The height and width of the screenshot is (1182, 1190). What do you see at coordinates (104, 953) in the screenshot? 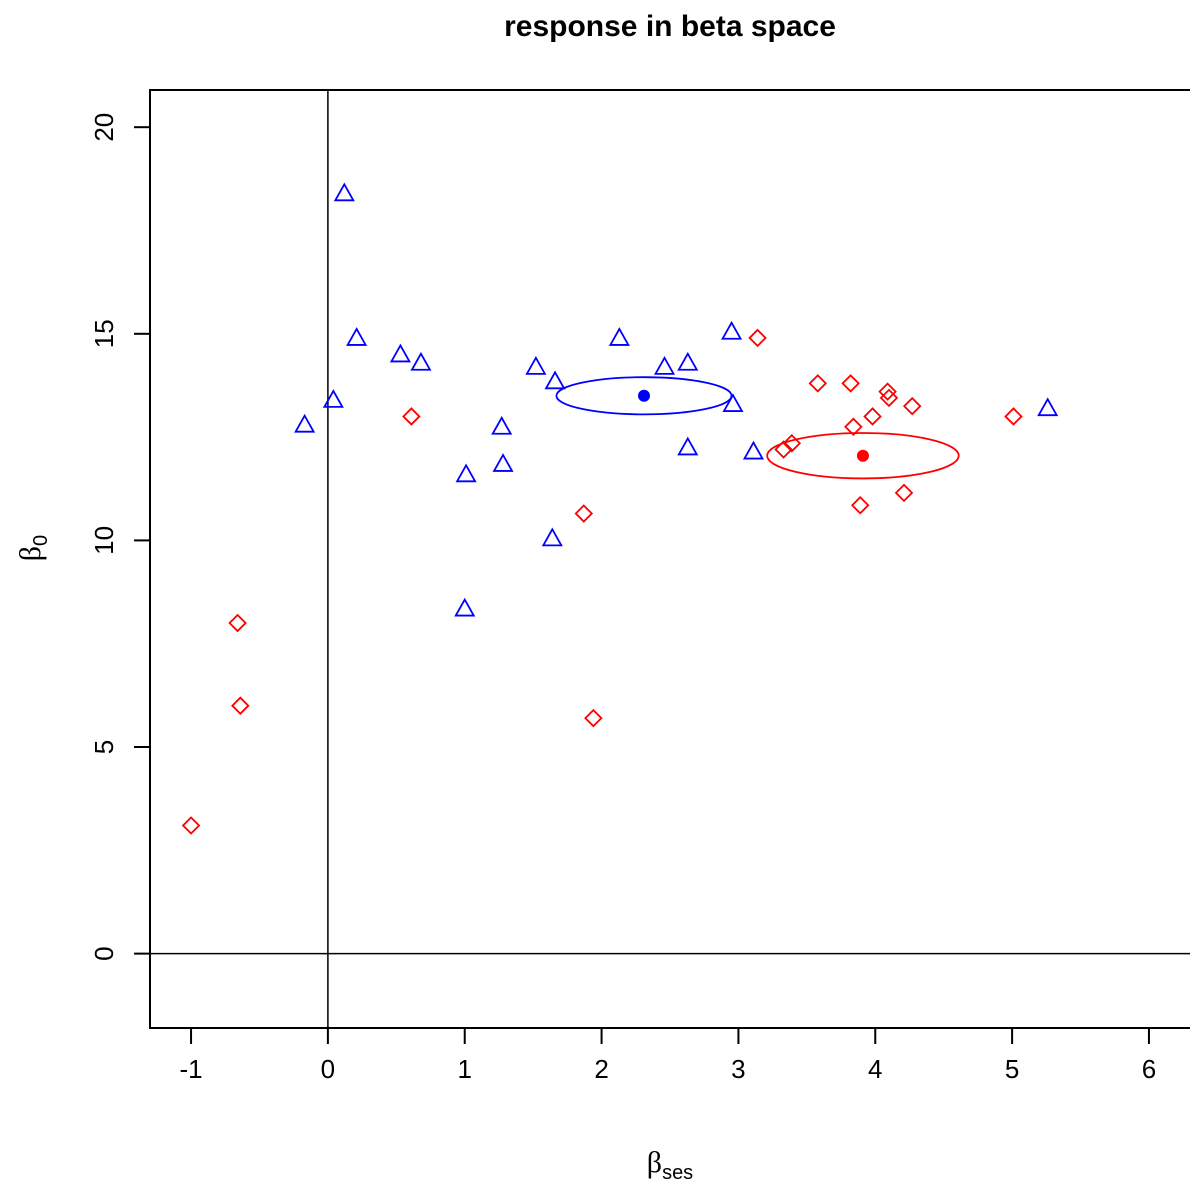
I see `y-tick-label: 0` at bounding box center [104, 953].